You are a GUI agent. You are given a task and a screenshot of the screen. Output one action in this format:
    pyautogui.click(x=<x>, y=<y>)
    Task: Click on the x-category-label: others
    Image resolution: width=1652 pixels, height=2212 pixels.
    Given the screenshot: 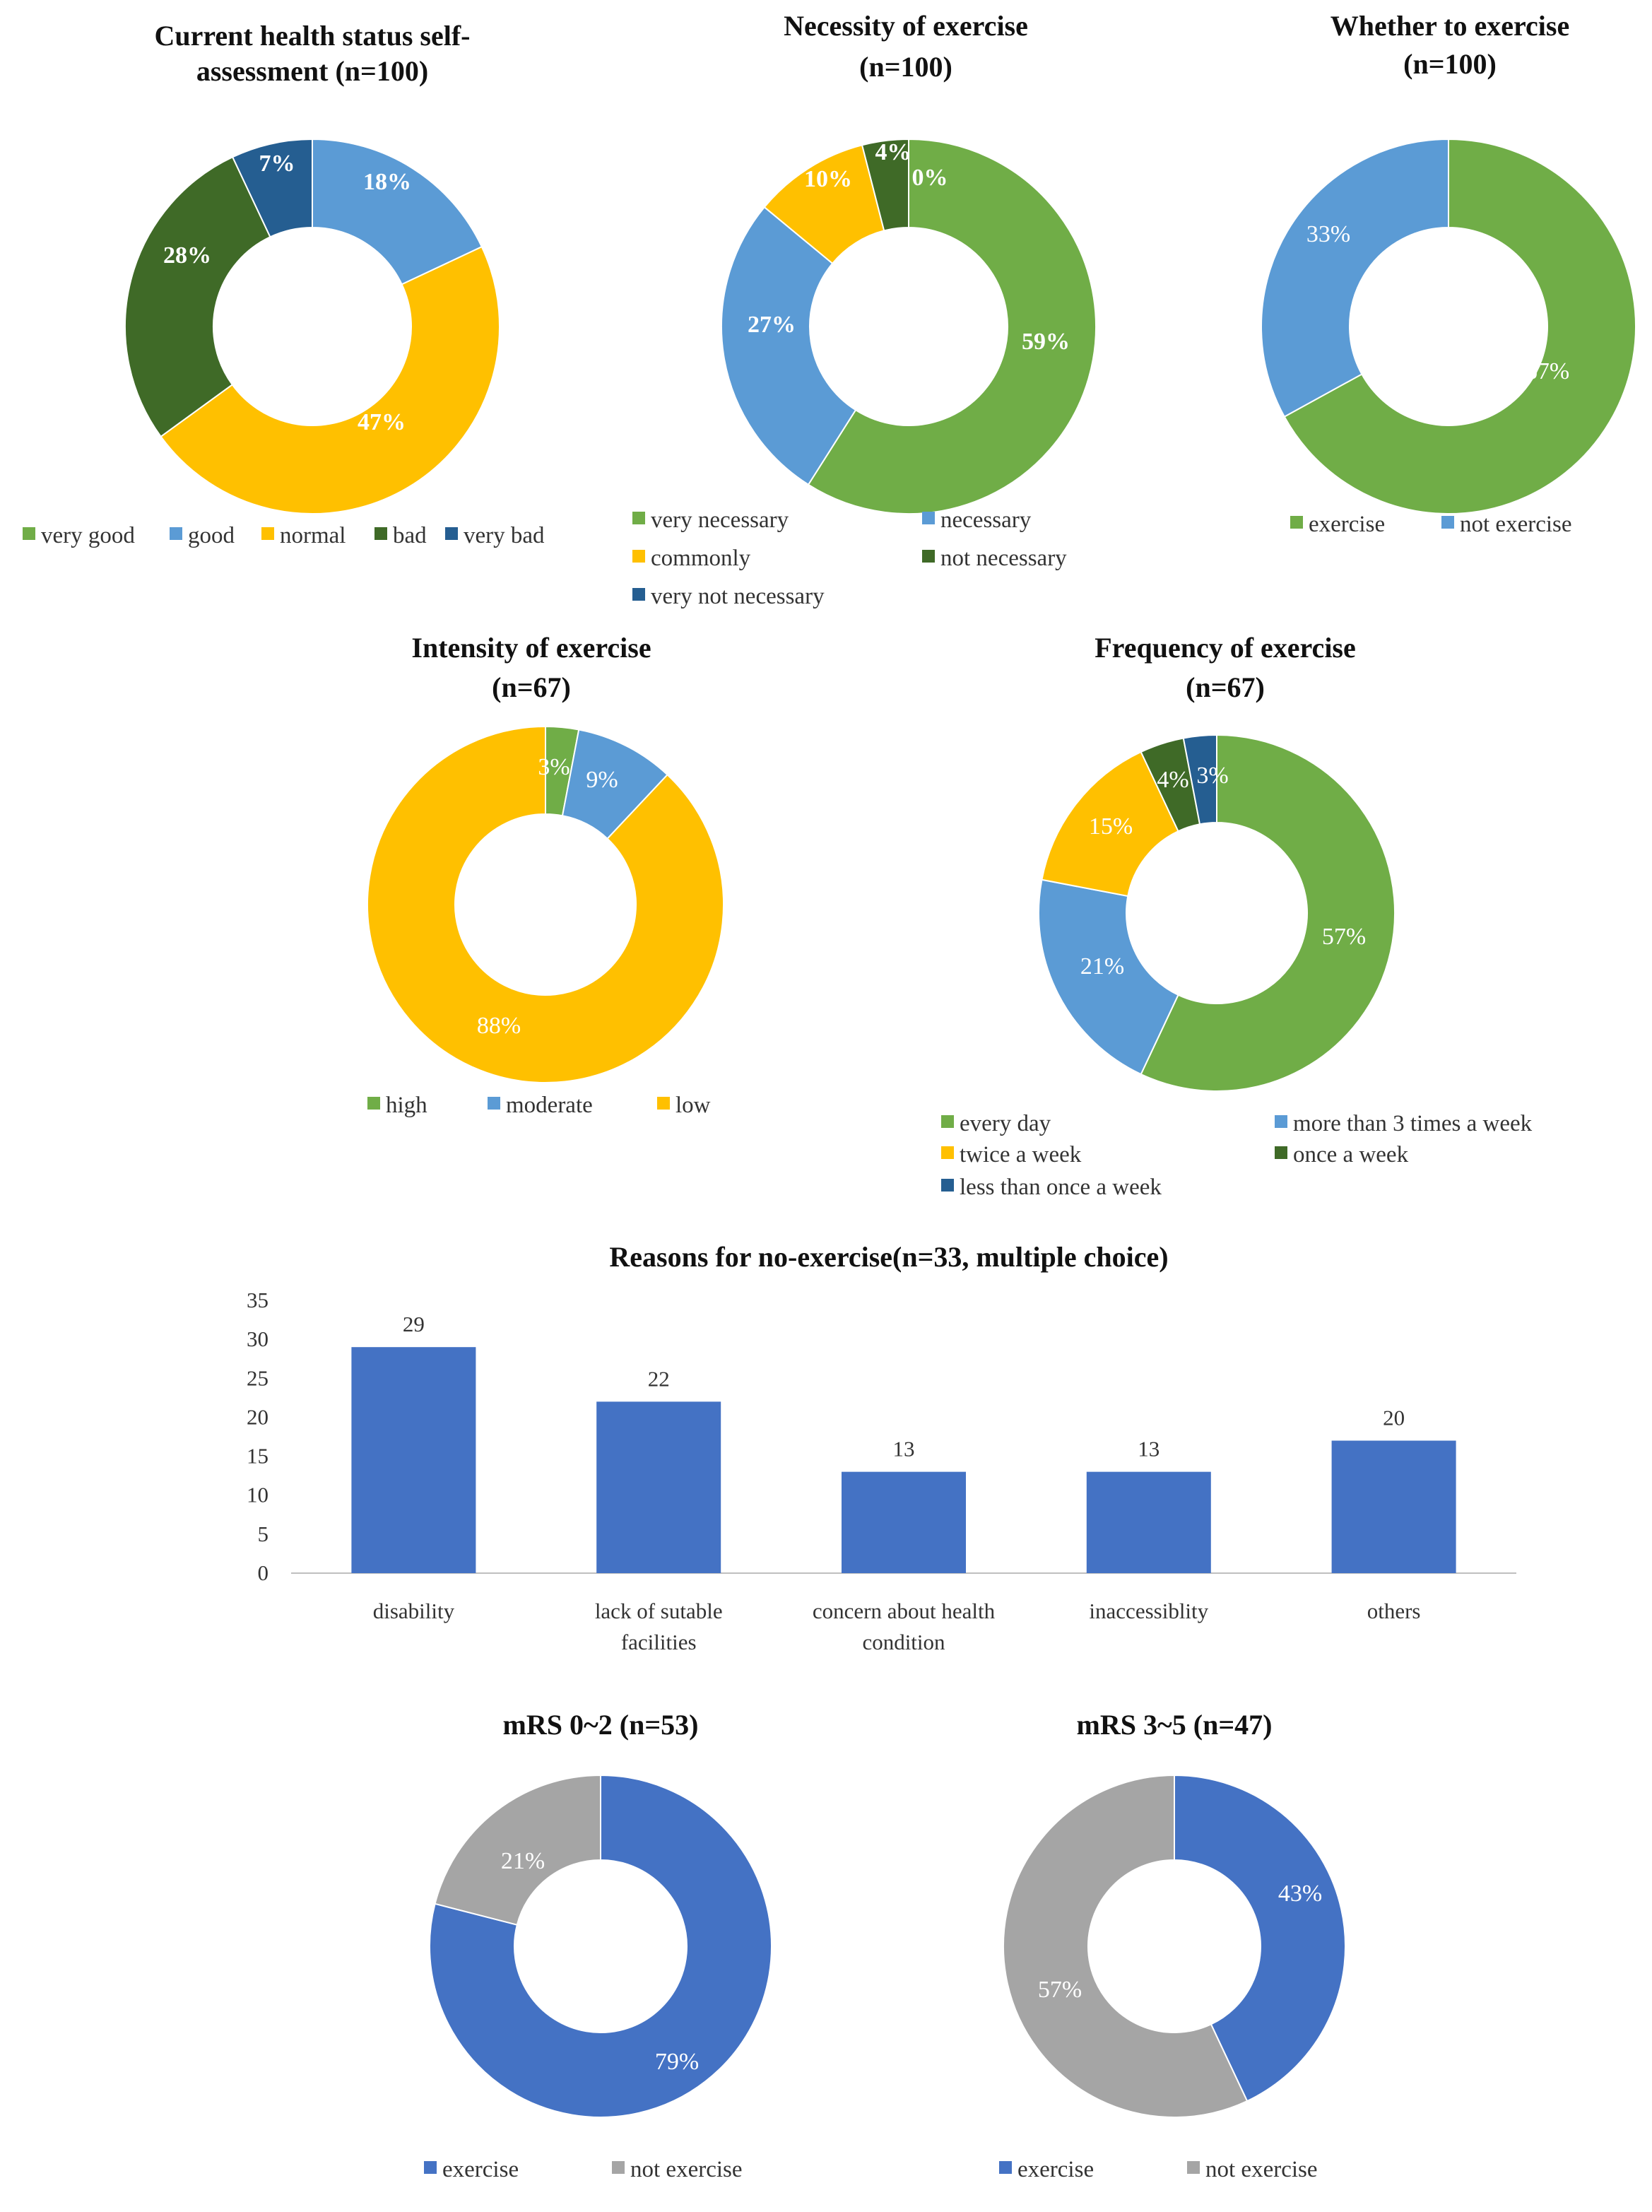 What is the action you would take?
    pyautogui.click(x=1394, y=1611)
    